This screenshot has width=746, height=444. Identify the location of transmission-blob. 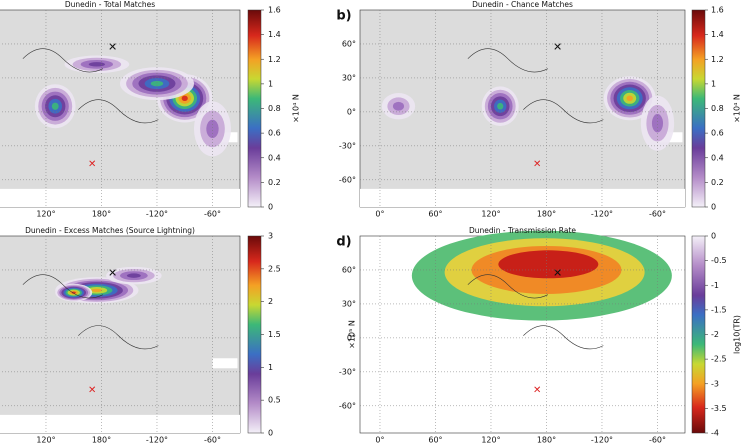
(548, 264).